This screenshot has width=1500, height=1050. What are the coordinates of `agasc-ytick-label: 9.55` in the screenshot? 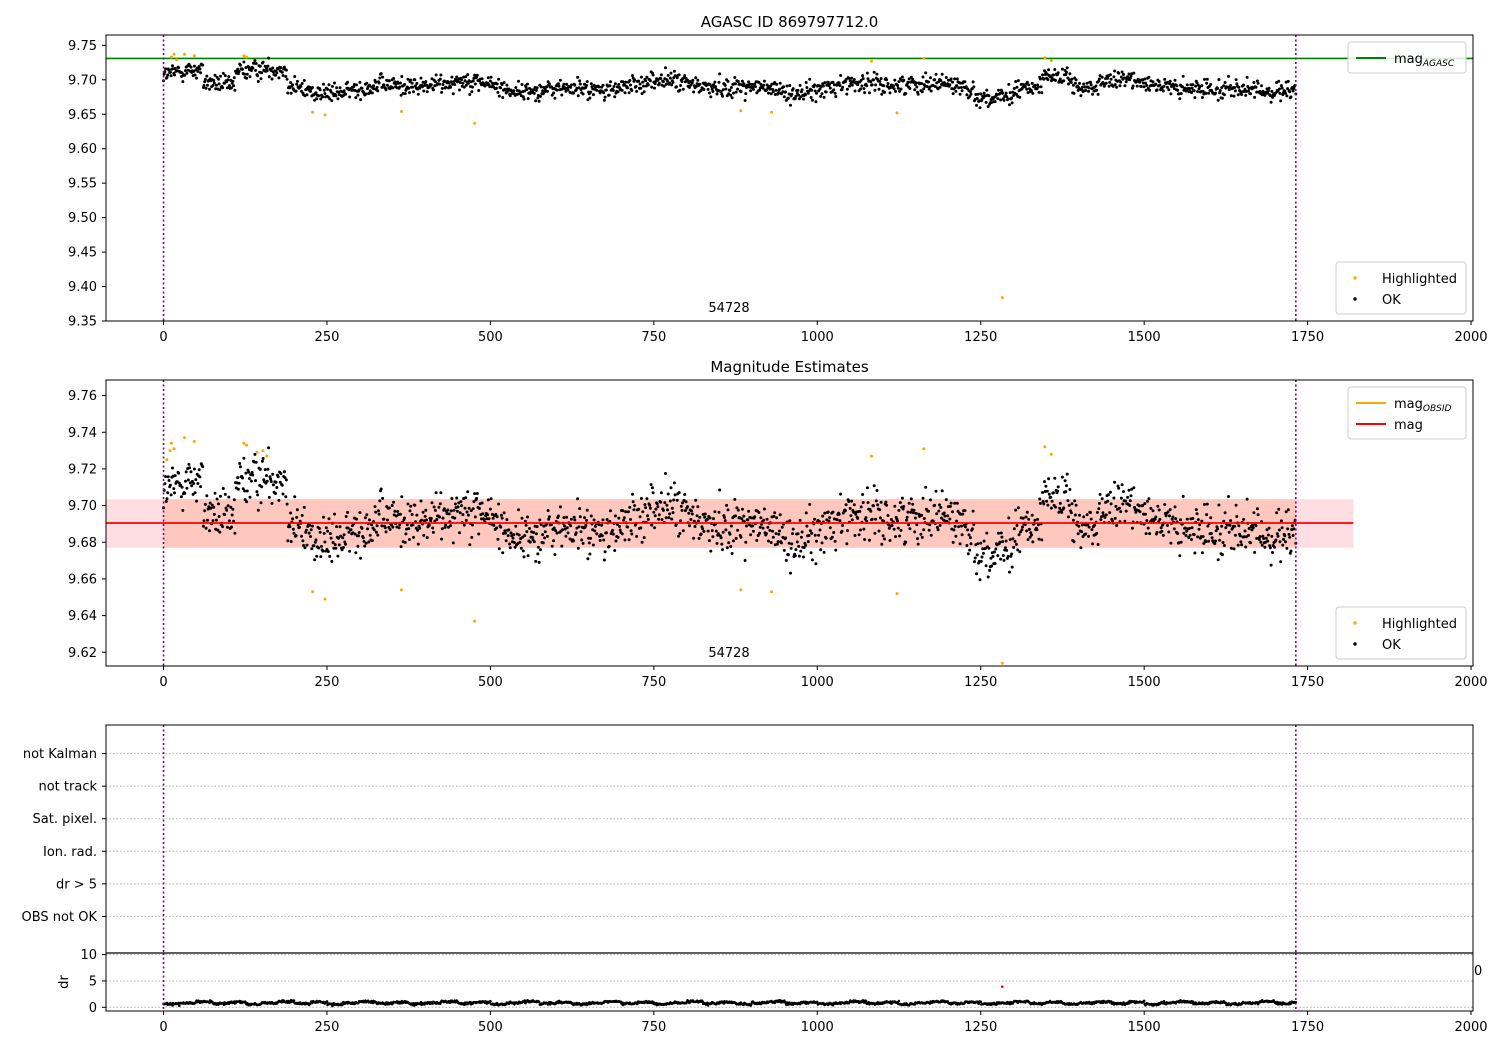 It's located at (82, 184).